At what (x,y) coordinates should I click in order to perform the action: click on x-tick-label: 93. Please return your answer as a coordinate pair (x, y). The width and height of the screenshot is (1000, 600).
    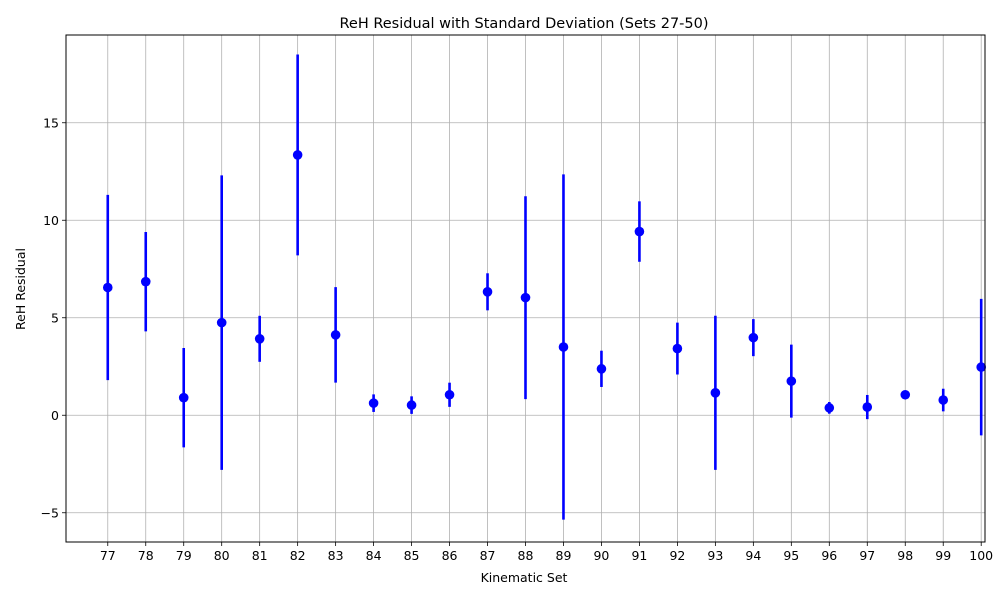
    Looking at the image, I should click on (715, 555).